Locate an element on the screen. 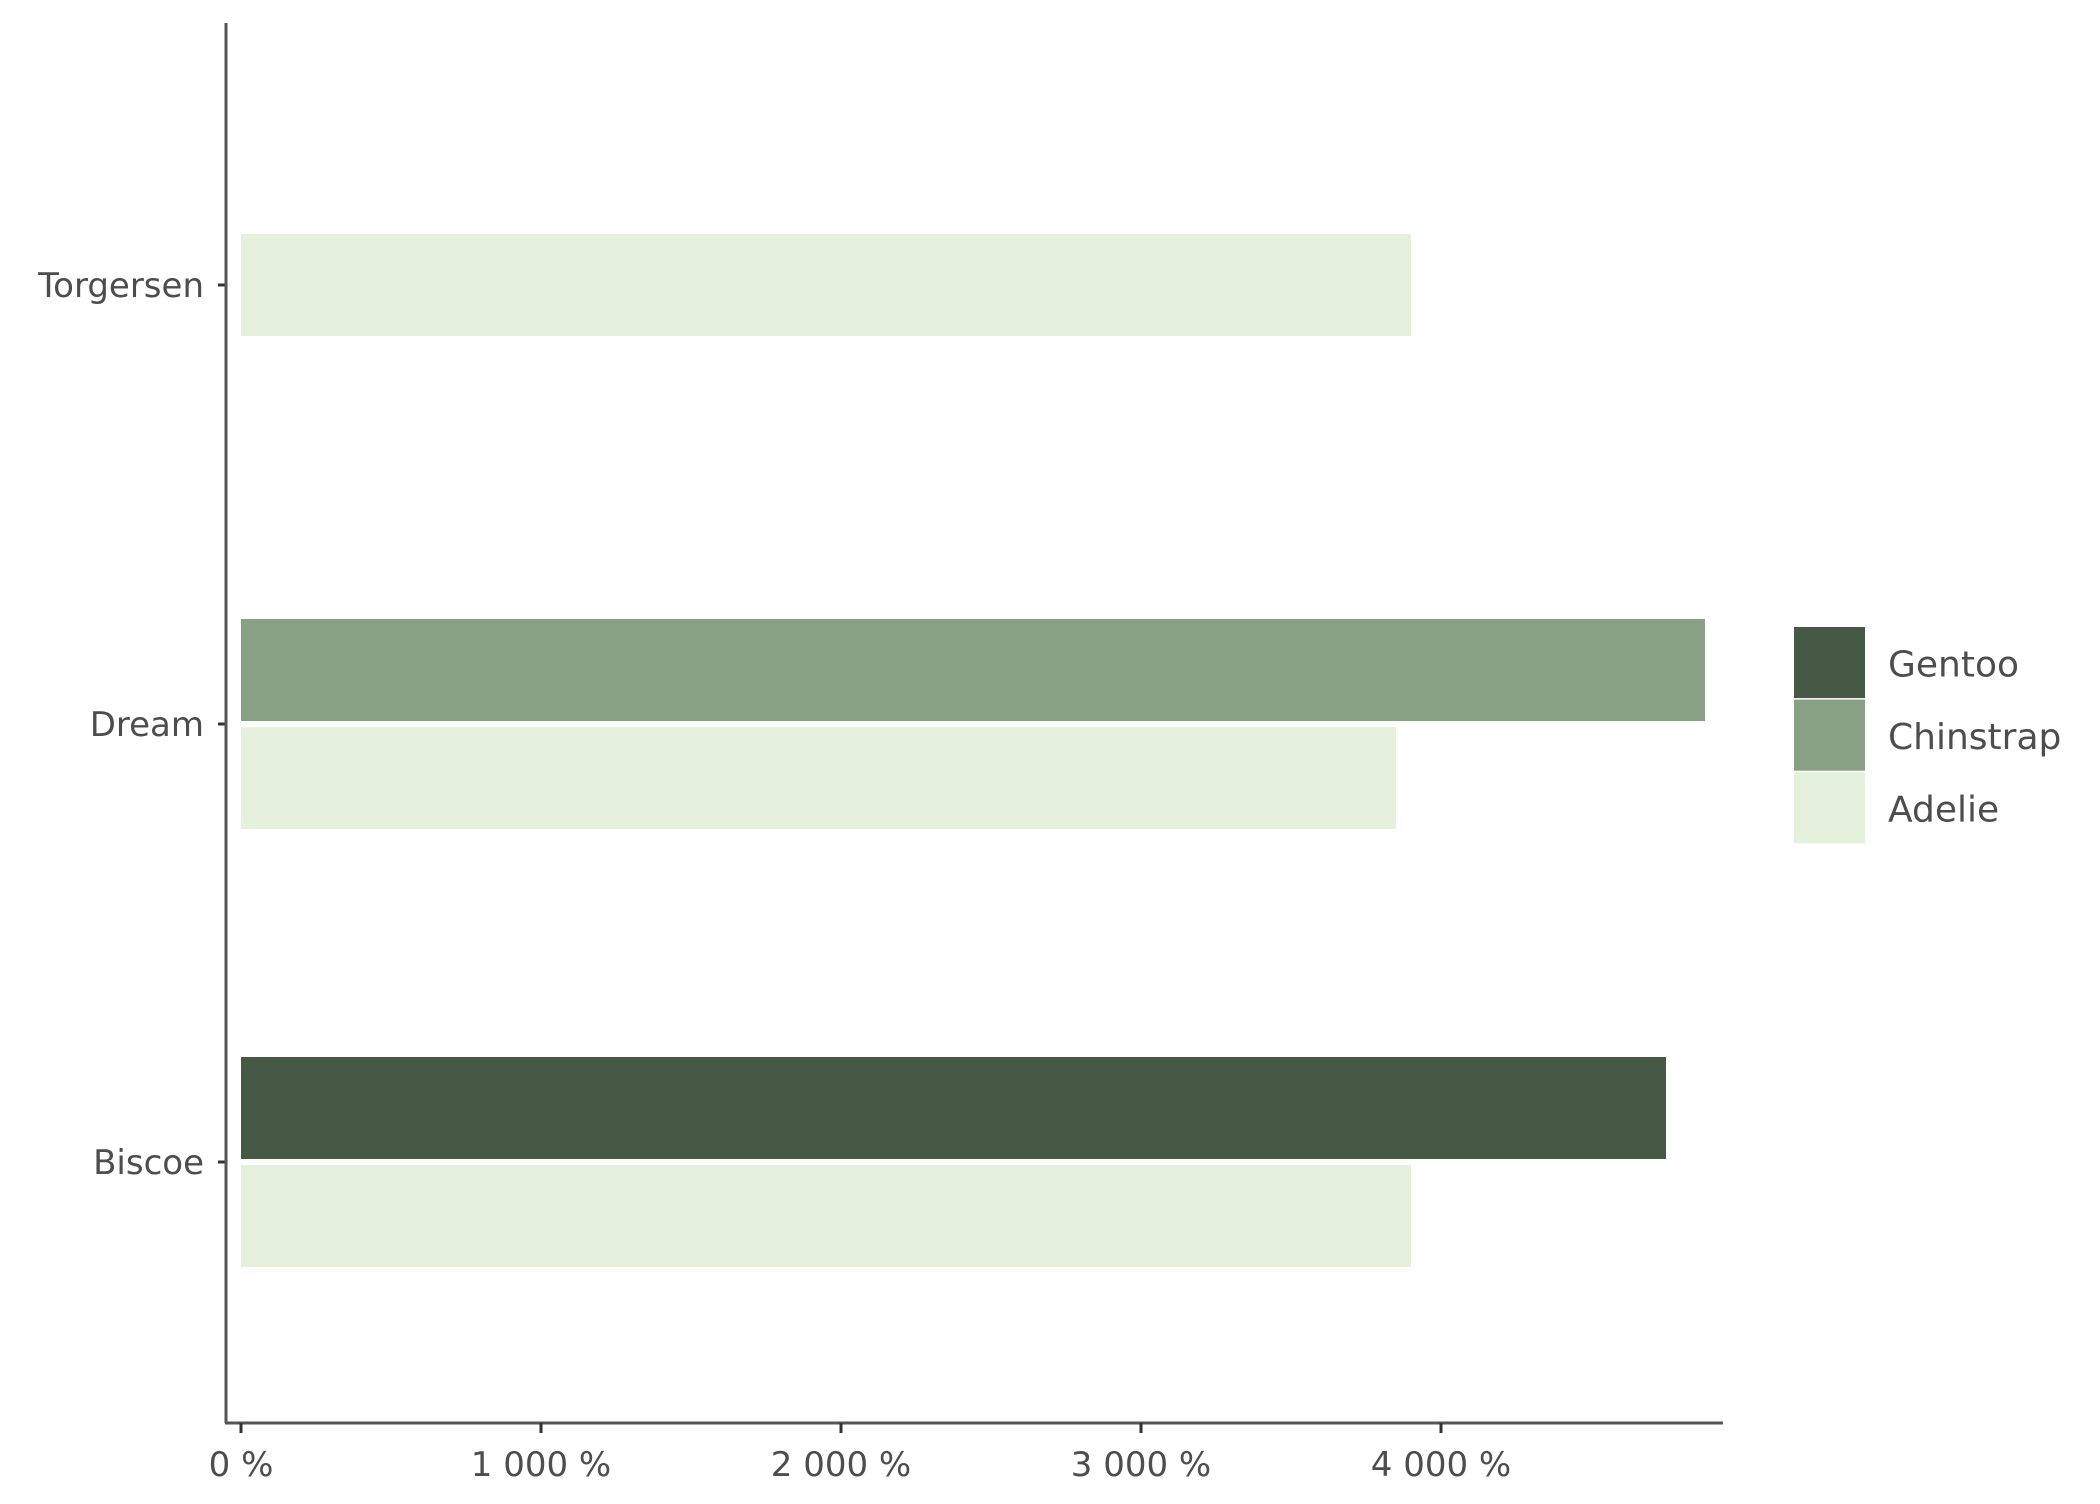 This screenshot has height=1504, width=2100. y-tick-label: Dream is located at coordinates (147, 725).